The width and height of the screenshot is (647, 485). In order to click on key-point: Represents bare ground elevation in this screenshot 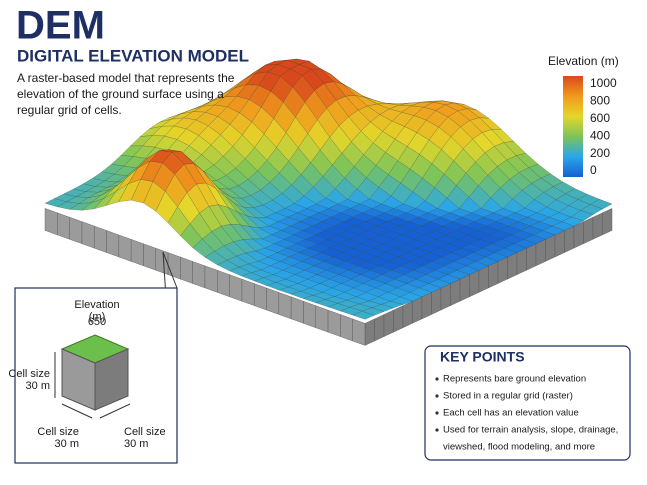, I will do `click(514, 379)`.